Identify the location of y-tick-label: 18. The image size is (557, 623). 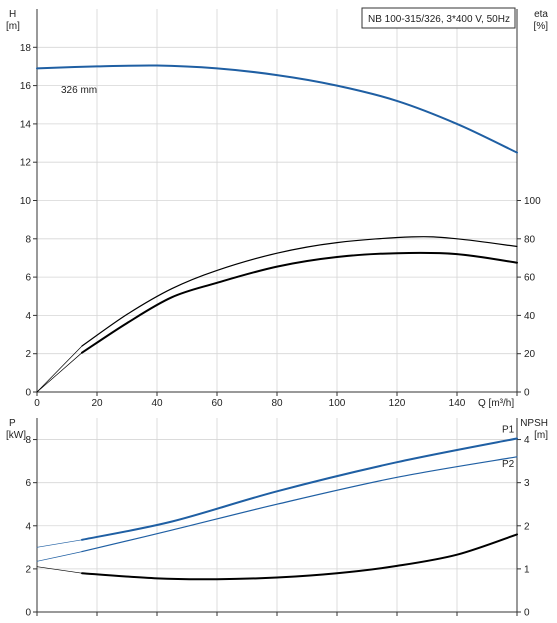
(26, 48).